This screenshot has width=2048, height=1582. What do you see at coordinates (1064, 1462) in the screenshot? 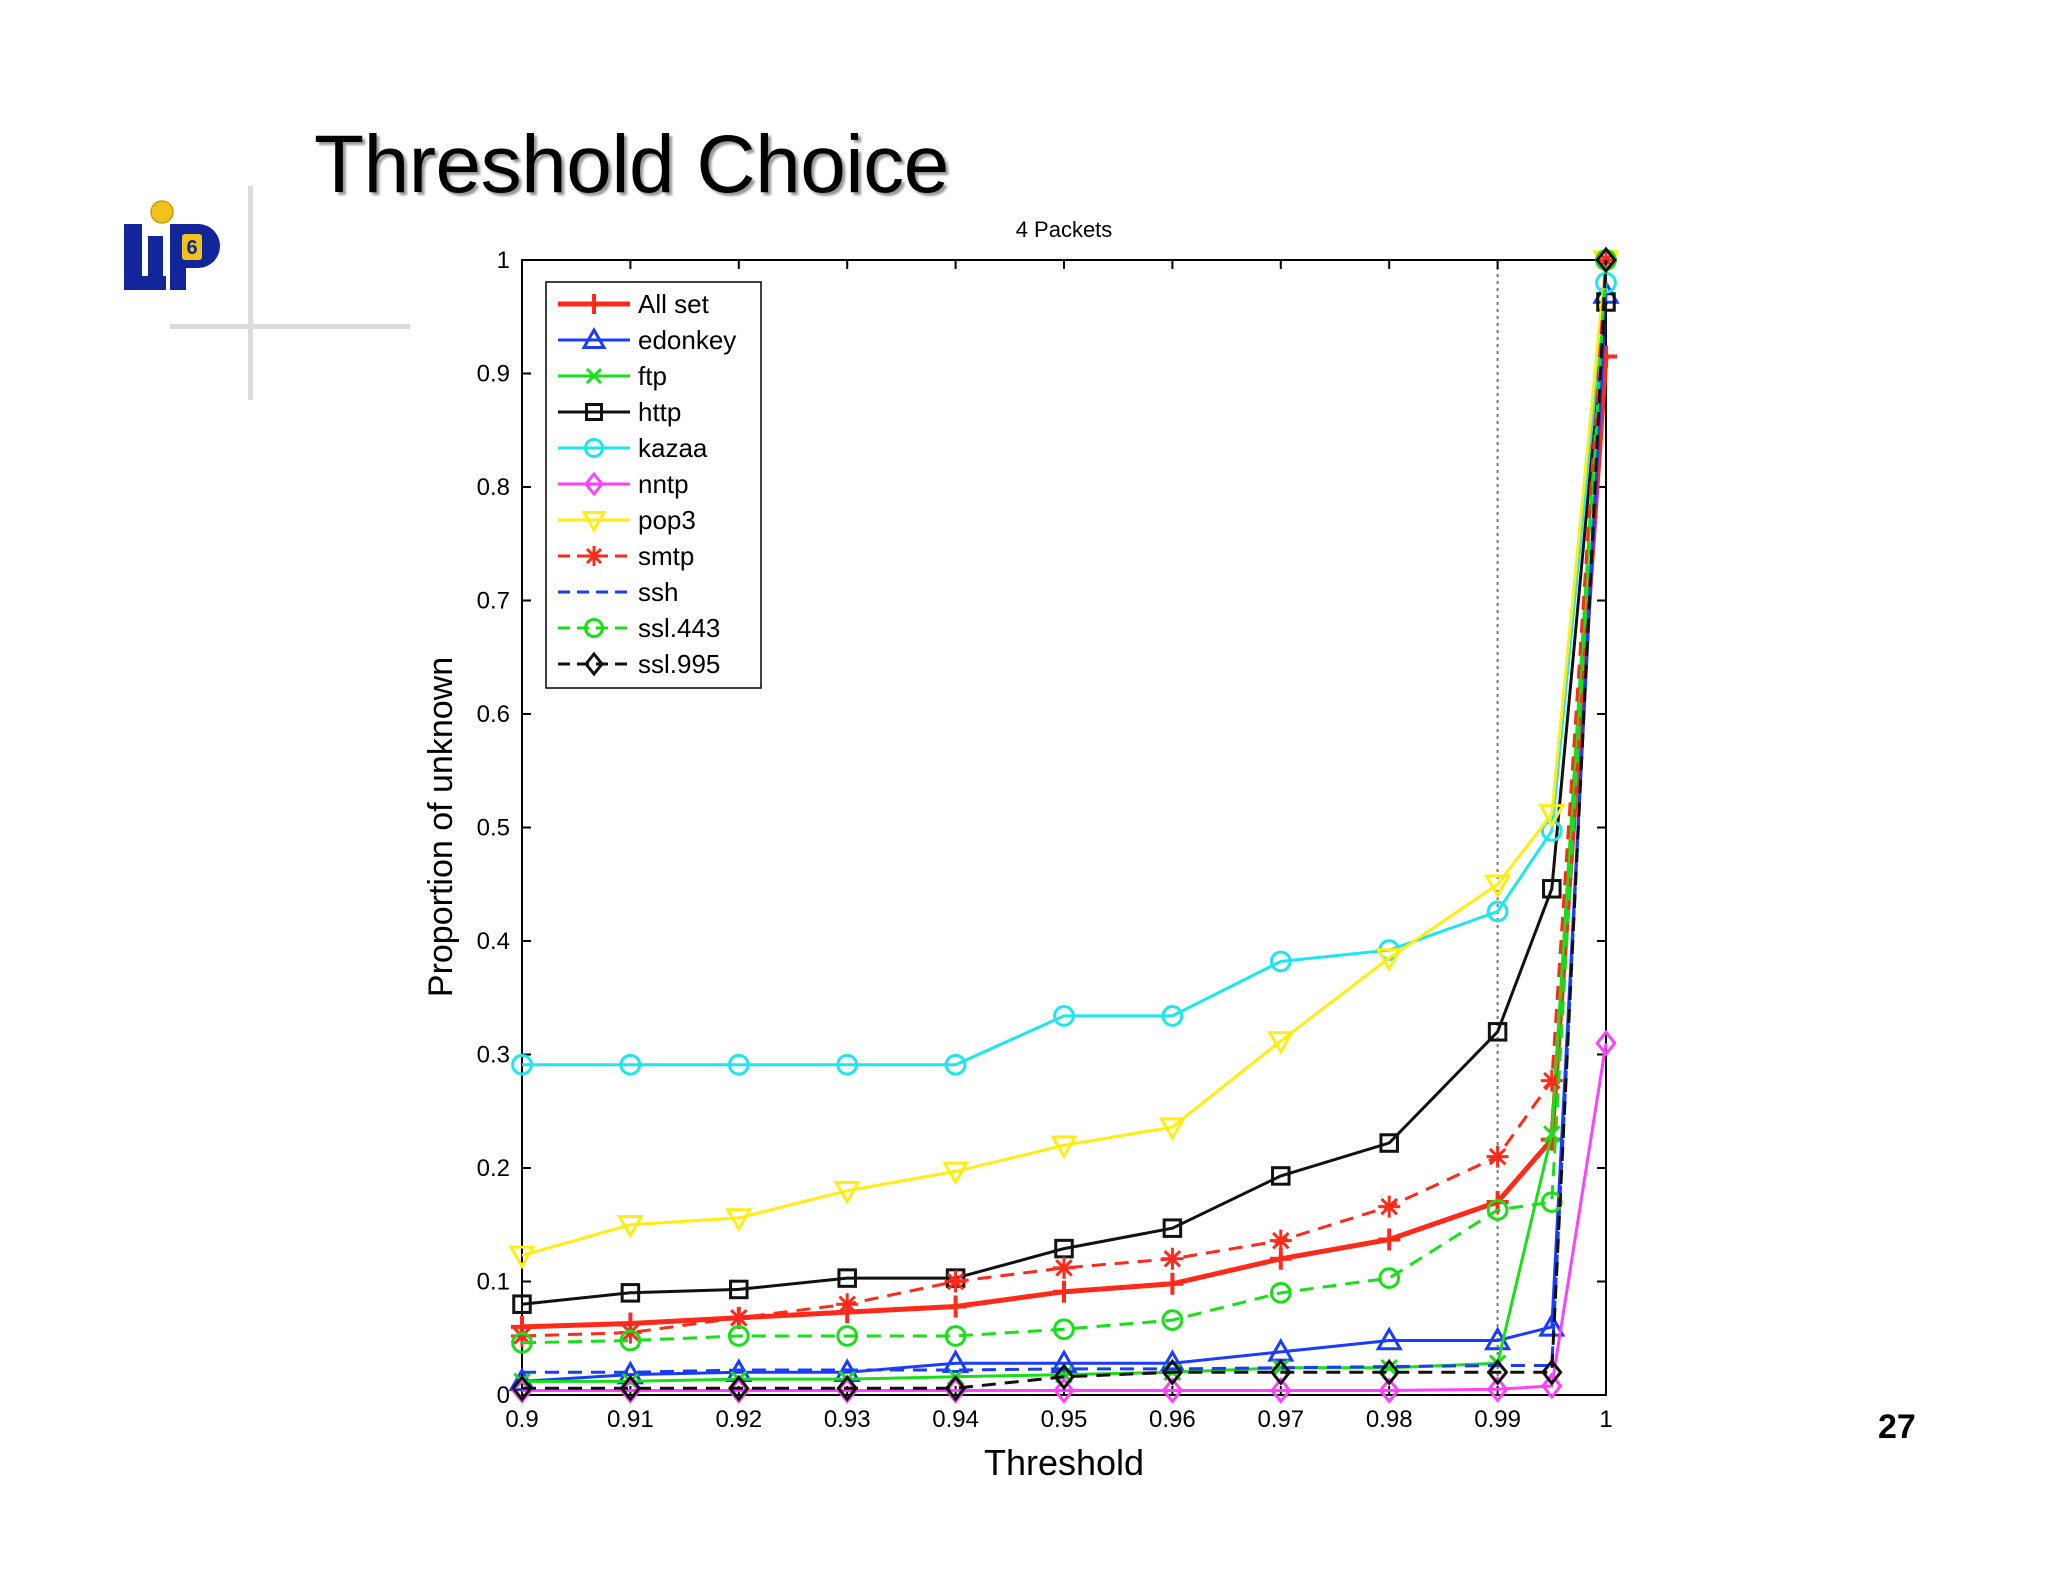
I see `x-axis-label: Threshold` at bounding box center [1064, 1462].